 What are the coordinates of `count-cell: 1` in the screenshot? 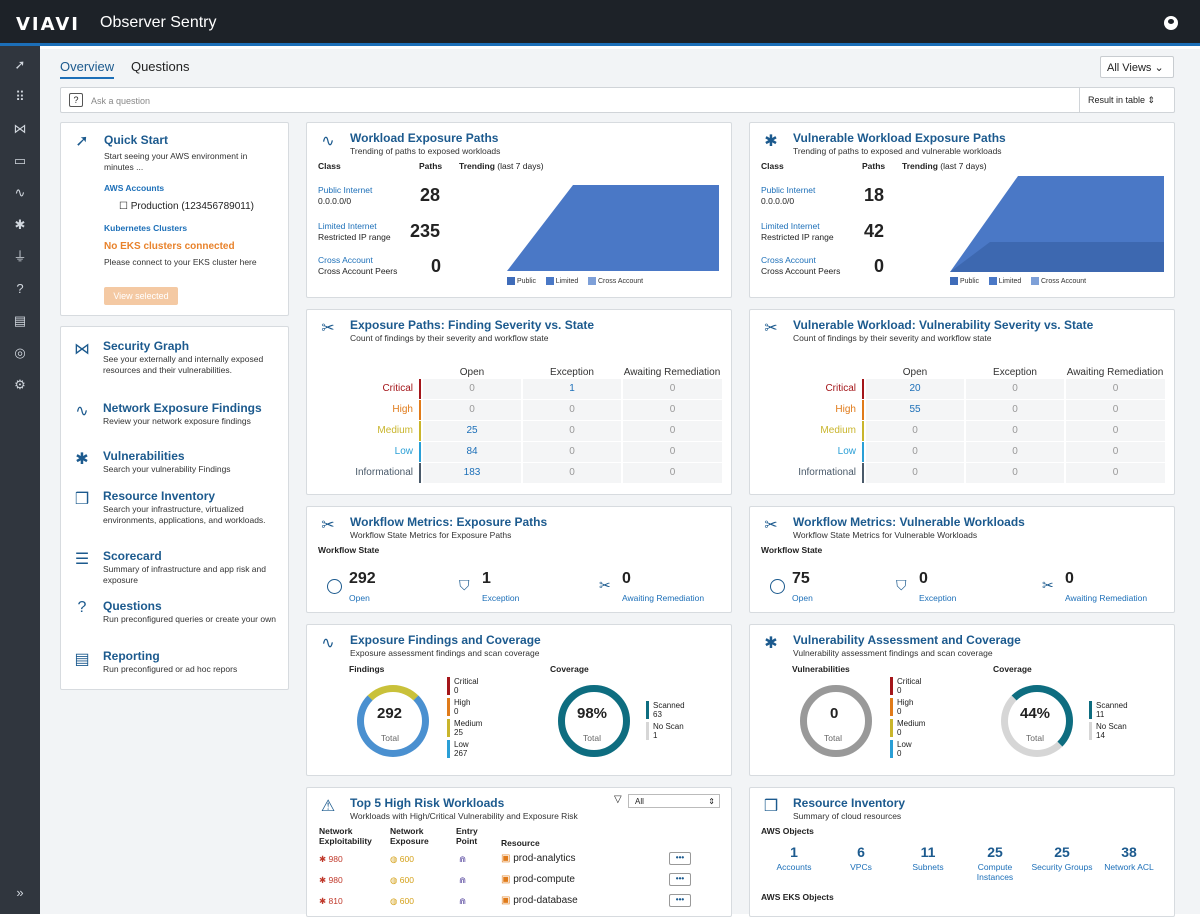 It's located at (571, 389).